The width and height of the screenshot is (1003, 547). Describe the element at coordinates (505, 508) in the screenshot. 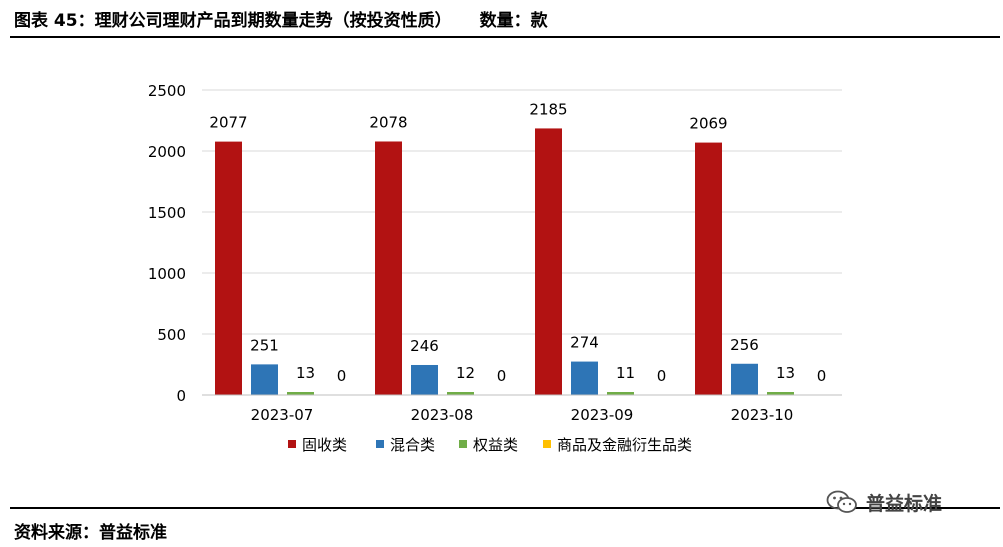

I see `bottom-rule` at that location.